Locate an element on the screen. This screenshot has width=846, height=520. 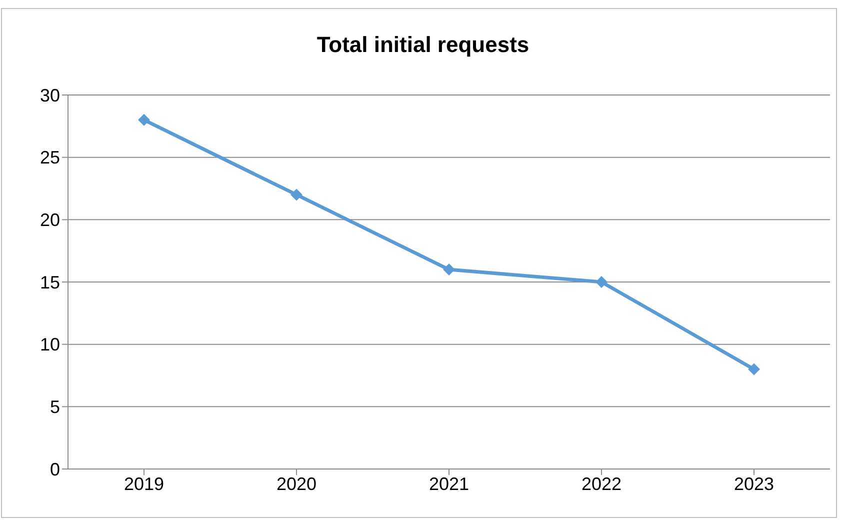
y-tick-label: 25 is located at coordinates (50, 158).